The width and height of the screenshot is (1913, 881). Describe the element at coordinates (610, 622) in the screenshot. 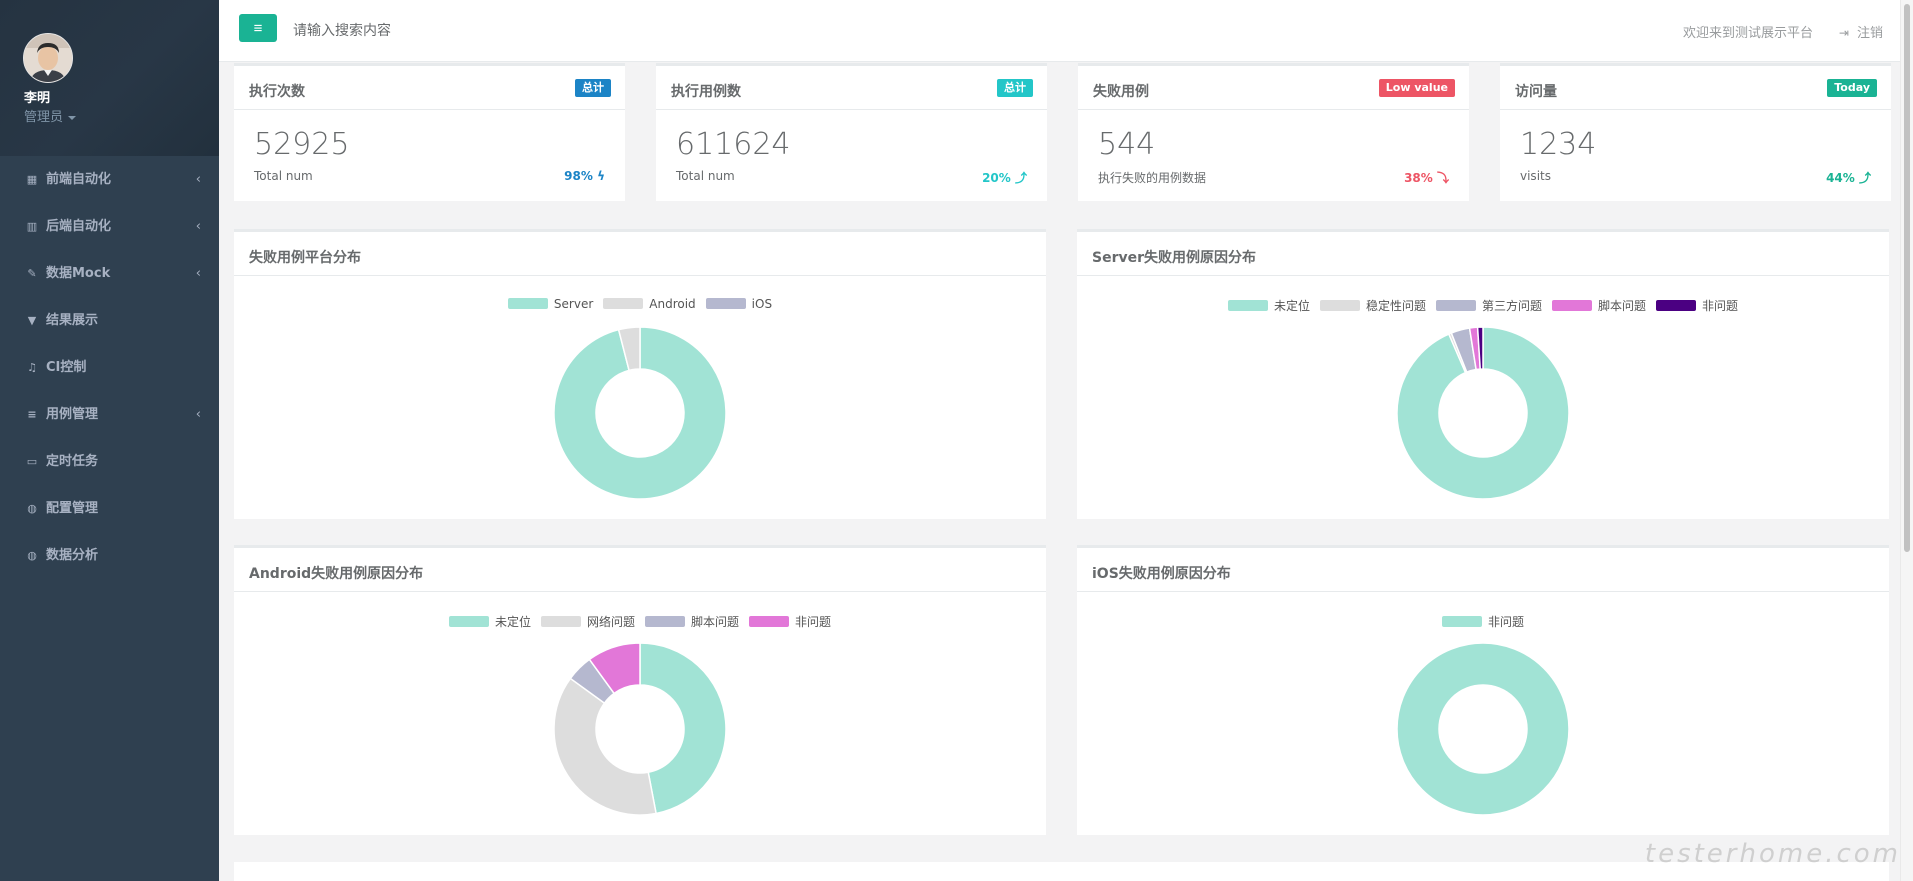

I see `legend-label: 网络问题` at that location.